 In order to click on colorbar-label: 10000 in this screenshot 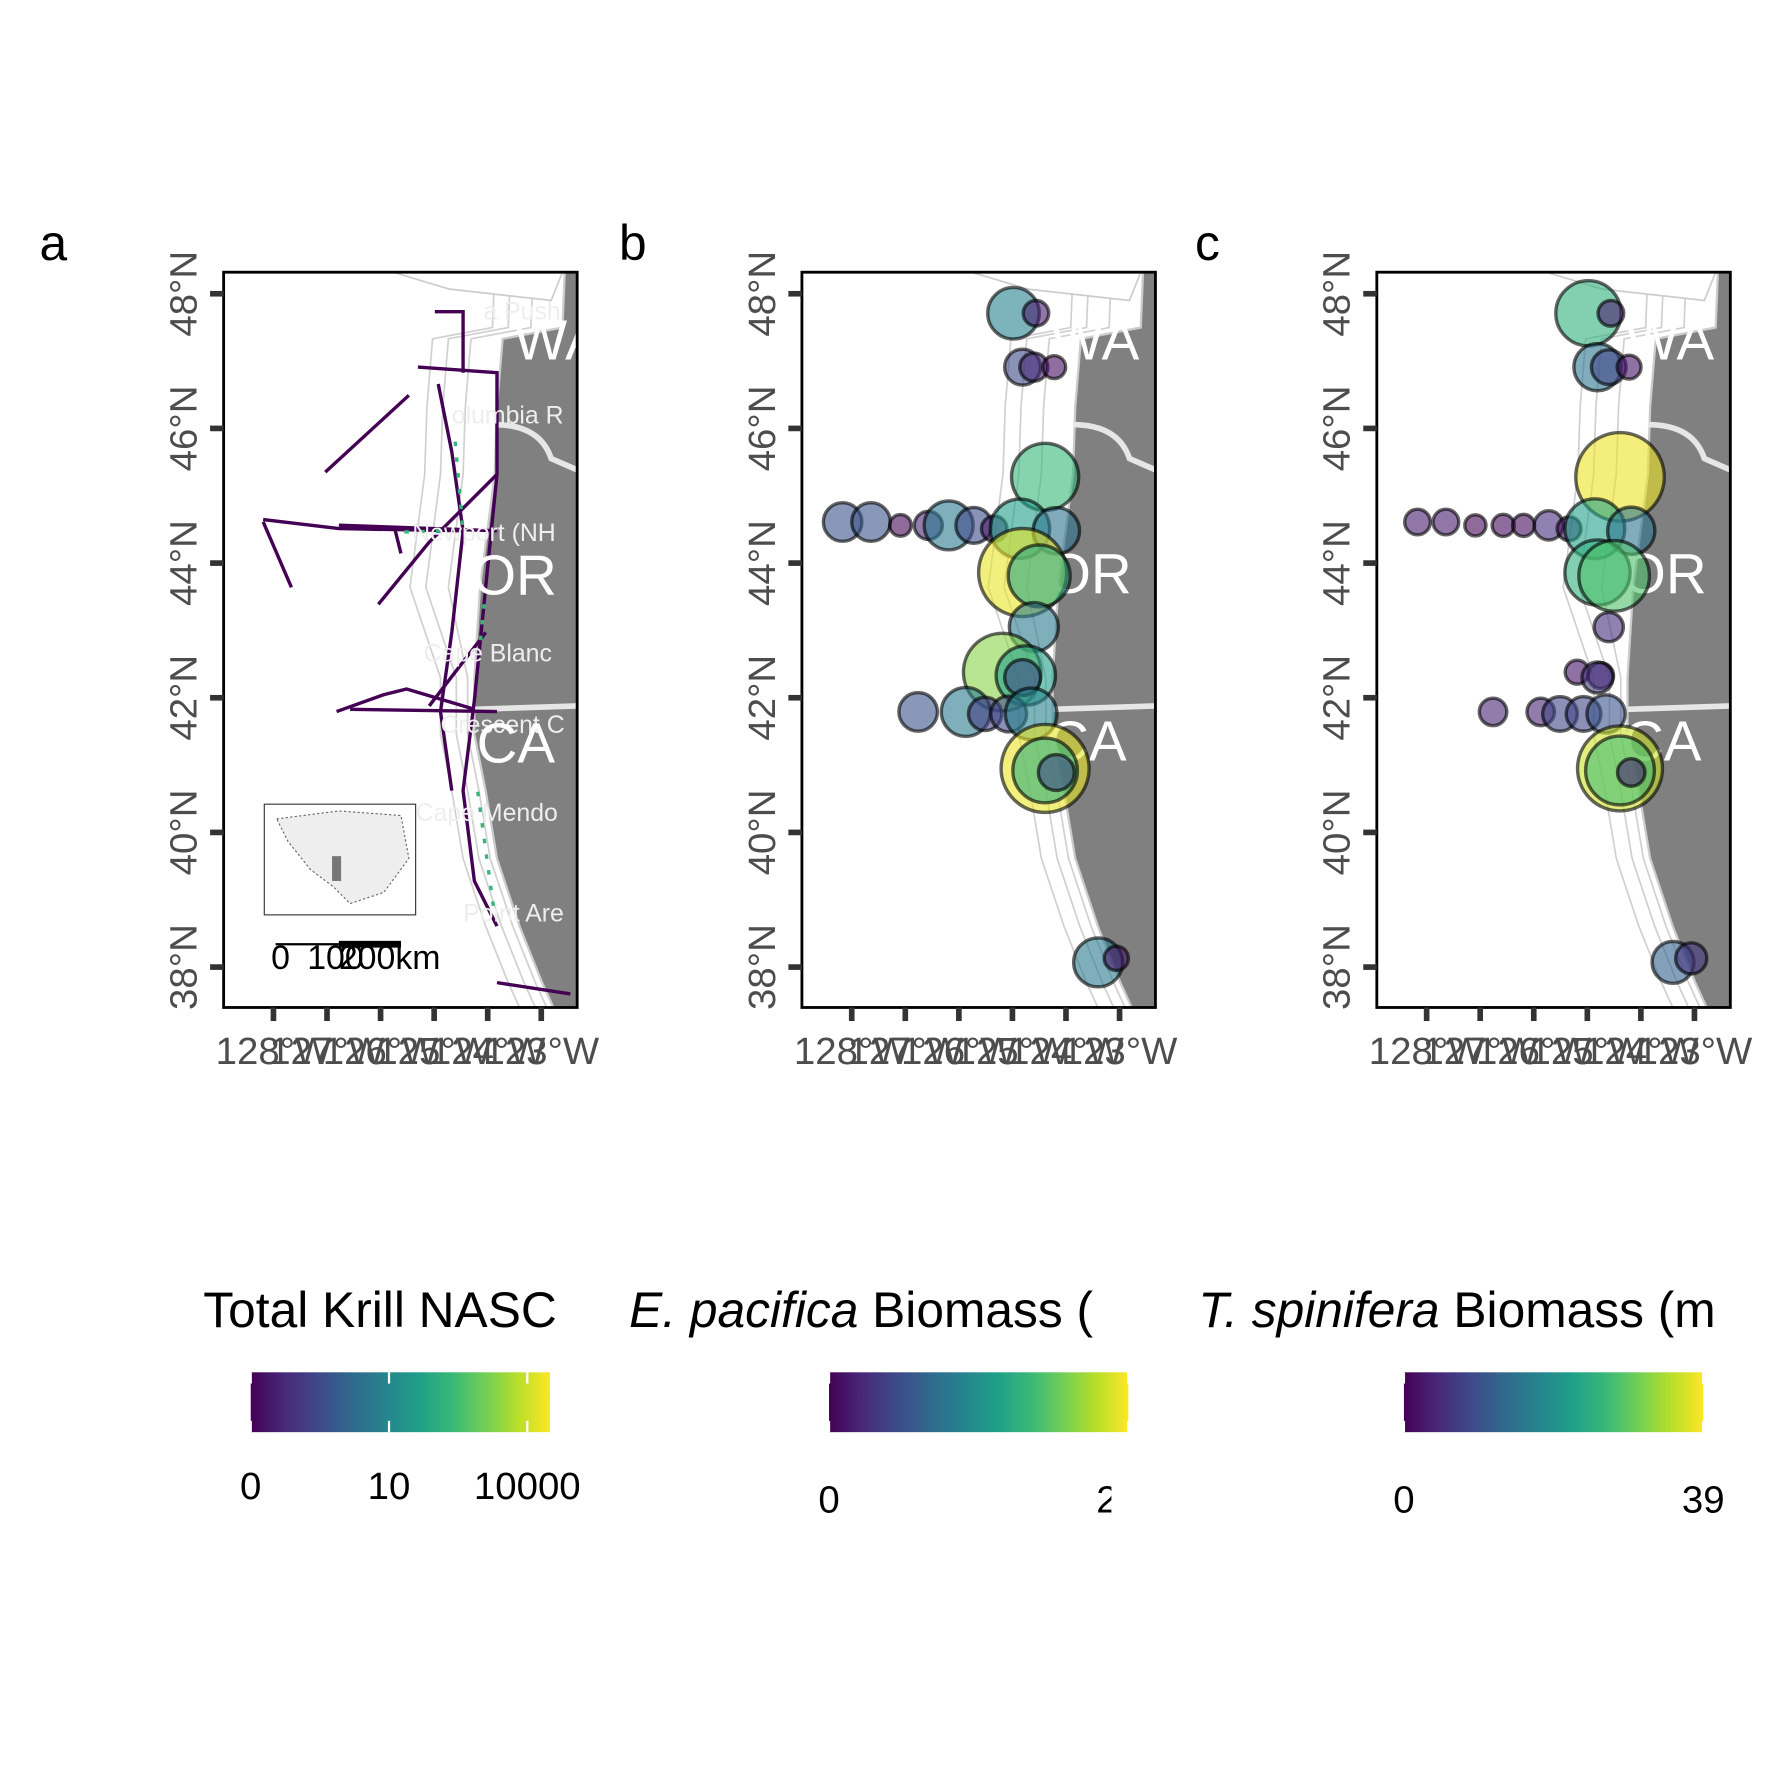, I will do `click(527, 1486)`.